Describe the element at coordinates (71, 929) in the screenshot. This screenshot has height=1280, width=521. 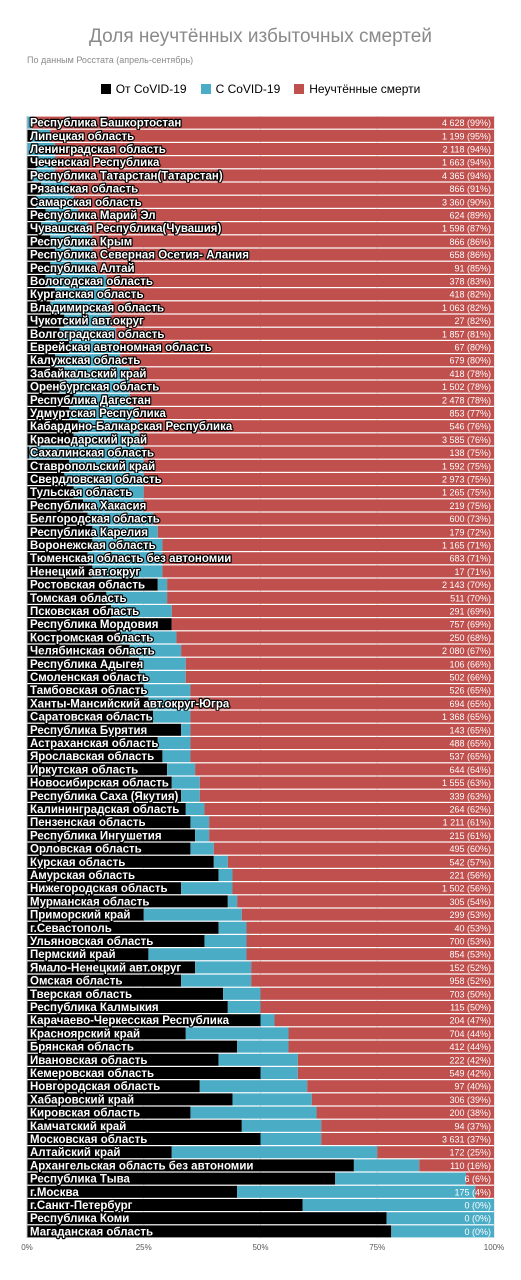
I see `row-label: г.Севастополь` at that location.